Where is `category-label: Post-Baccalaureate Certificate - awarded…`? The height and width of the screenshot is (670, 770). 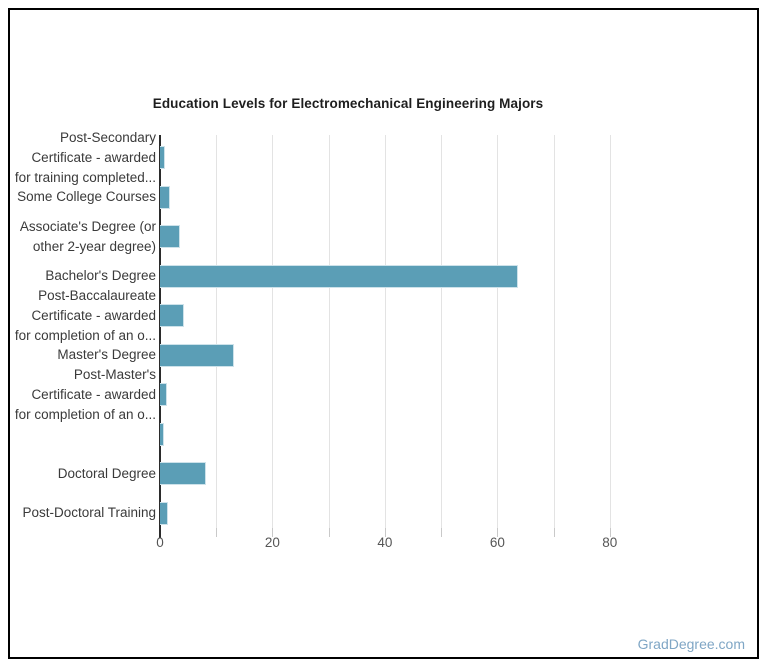 category-label: Post-Baccalaureate Certificate - awarded… is located at coordinates (85, 315).